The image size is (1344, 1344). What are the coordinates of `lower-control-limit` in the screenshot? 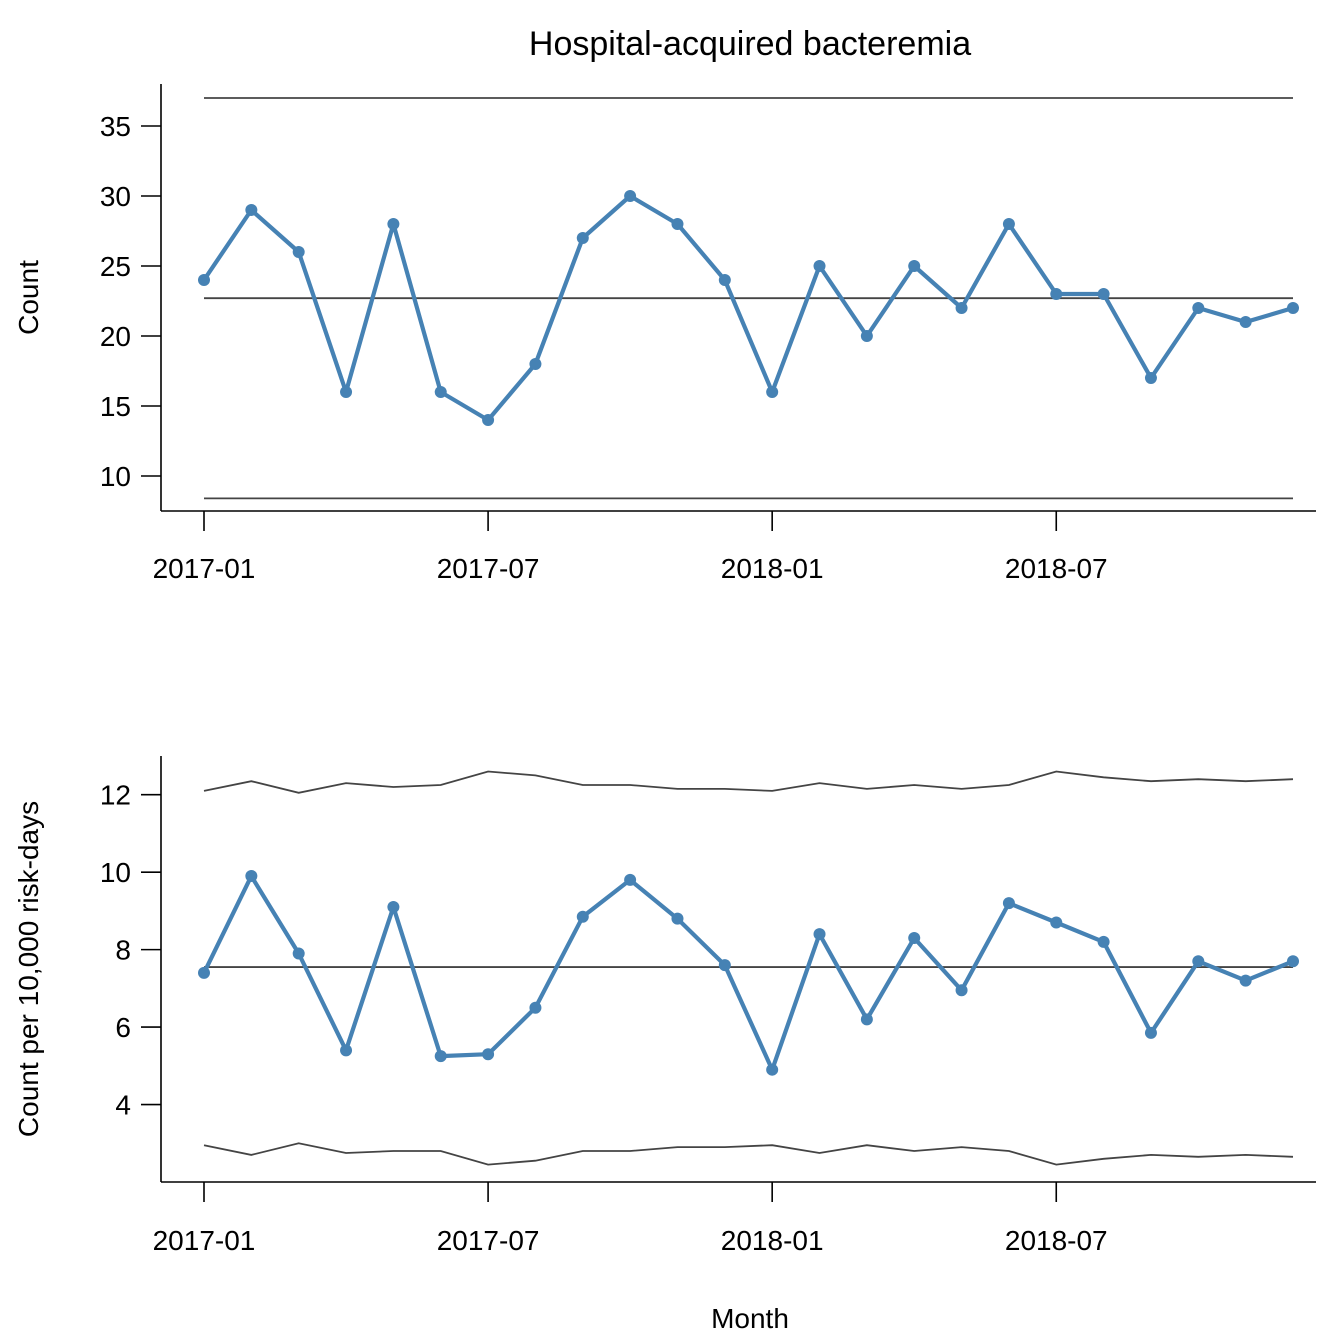 It's located at (748, 1154).